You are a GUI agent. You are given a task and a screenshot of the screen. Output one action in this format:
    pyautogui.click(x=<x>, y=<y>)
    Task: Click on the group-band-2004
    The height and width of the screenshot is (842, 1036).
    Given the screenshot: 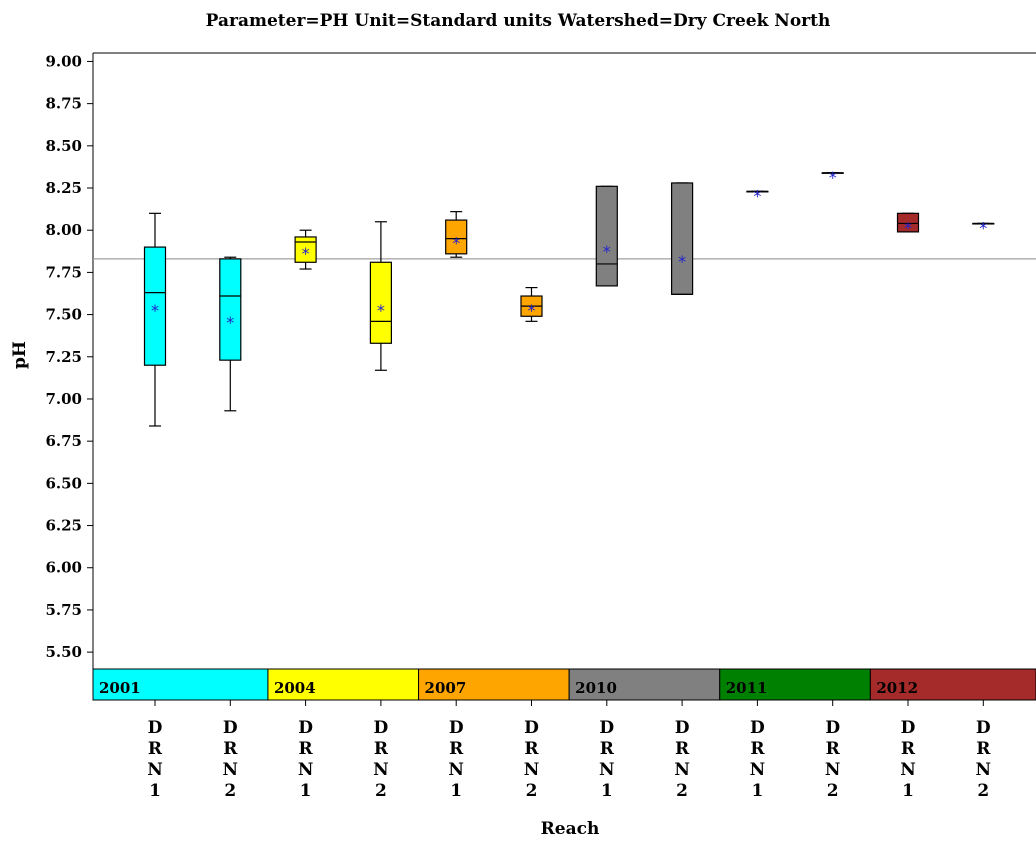 What is the action you would take?
    pyautogui.click(x=343, y=684)
    